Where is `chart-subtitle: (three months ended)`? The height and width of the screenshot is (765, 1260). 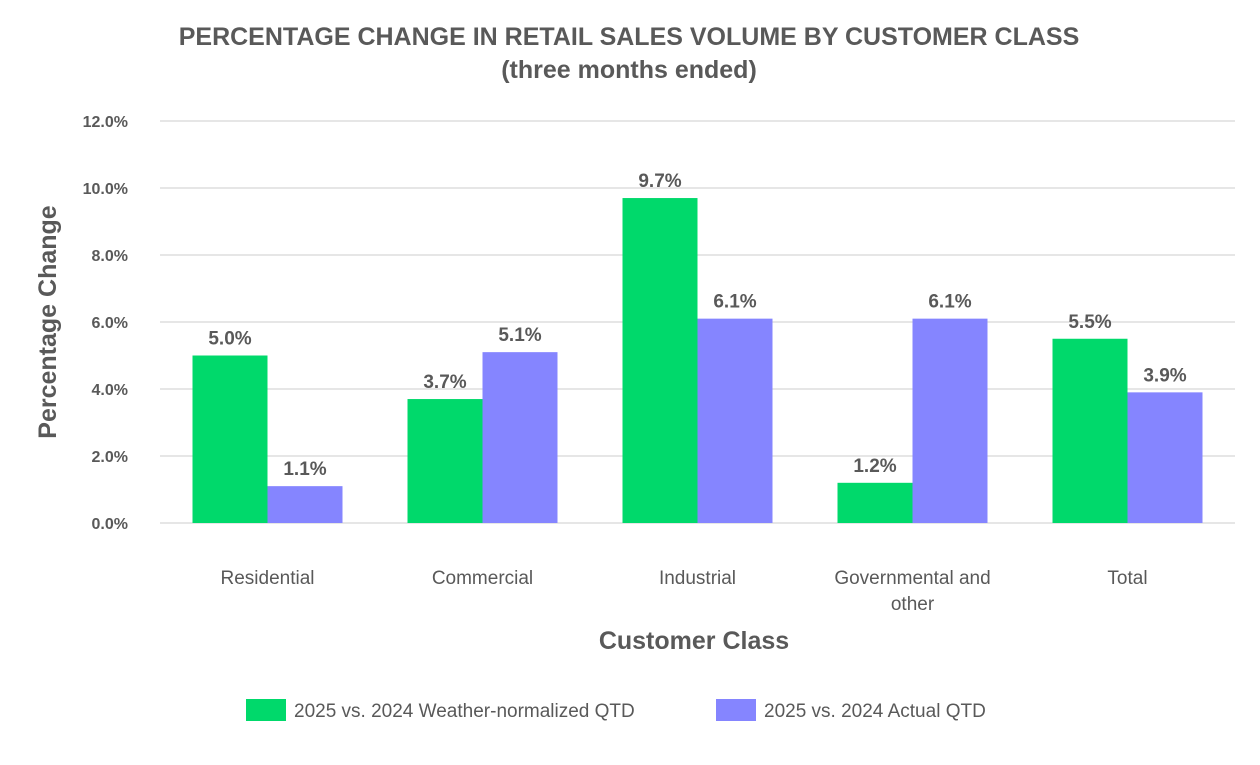 chart-subtitle: (three months ended) is located at coordinates (629, 70).